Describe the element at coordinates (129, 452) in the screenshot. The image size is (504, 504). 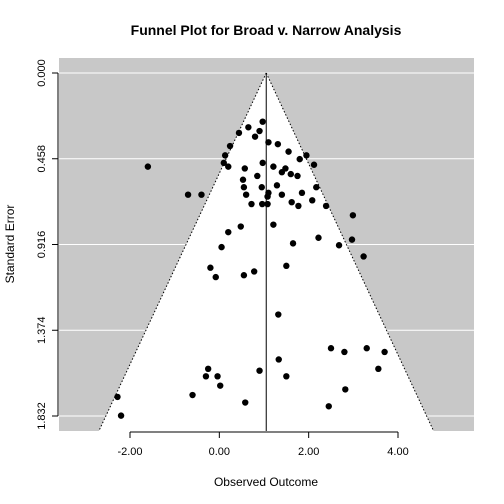
I see `x-tick-label: -2.00` at that location.